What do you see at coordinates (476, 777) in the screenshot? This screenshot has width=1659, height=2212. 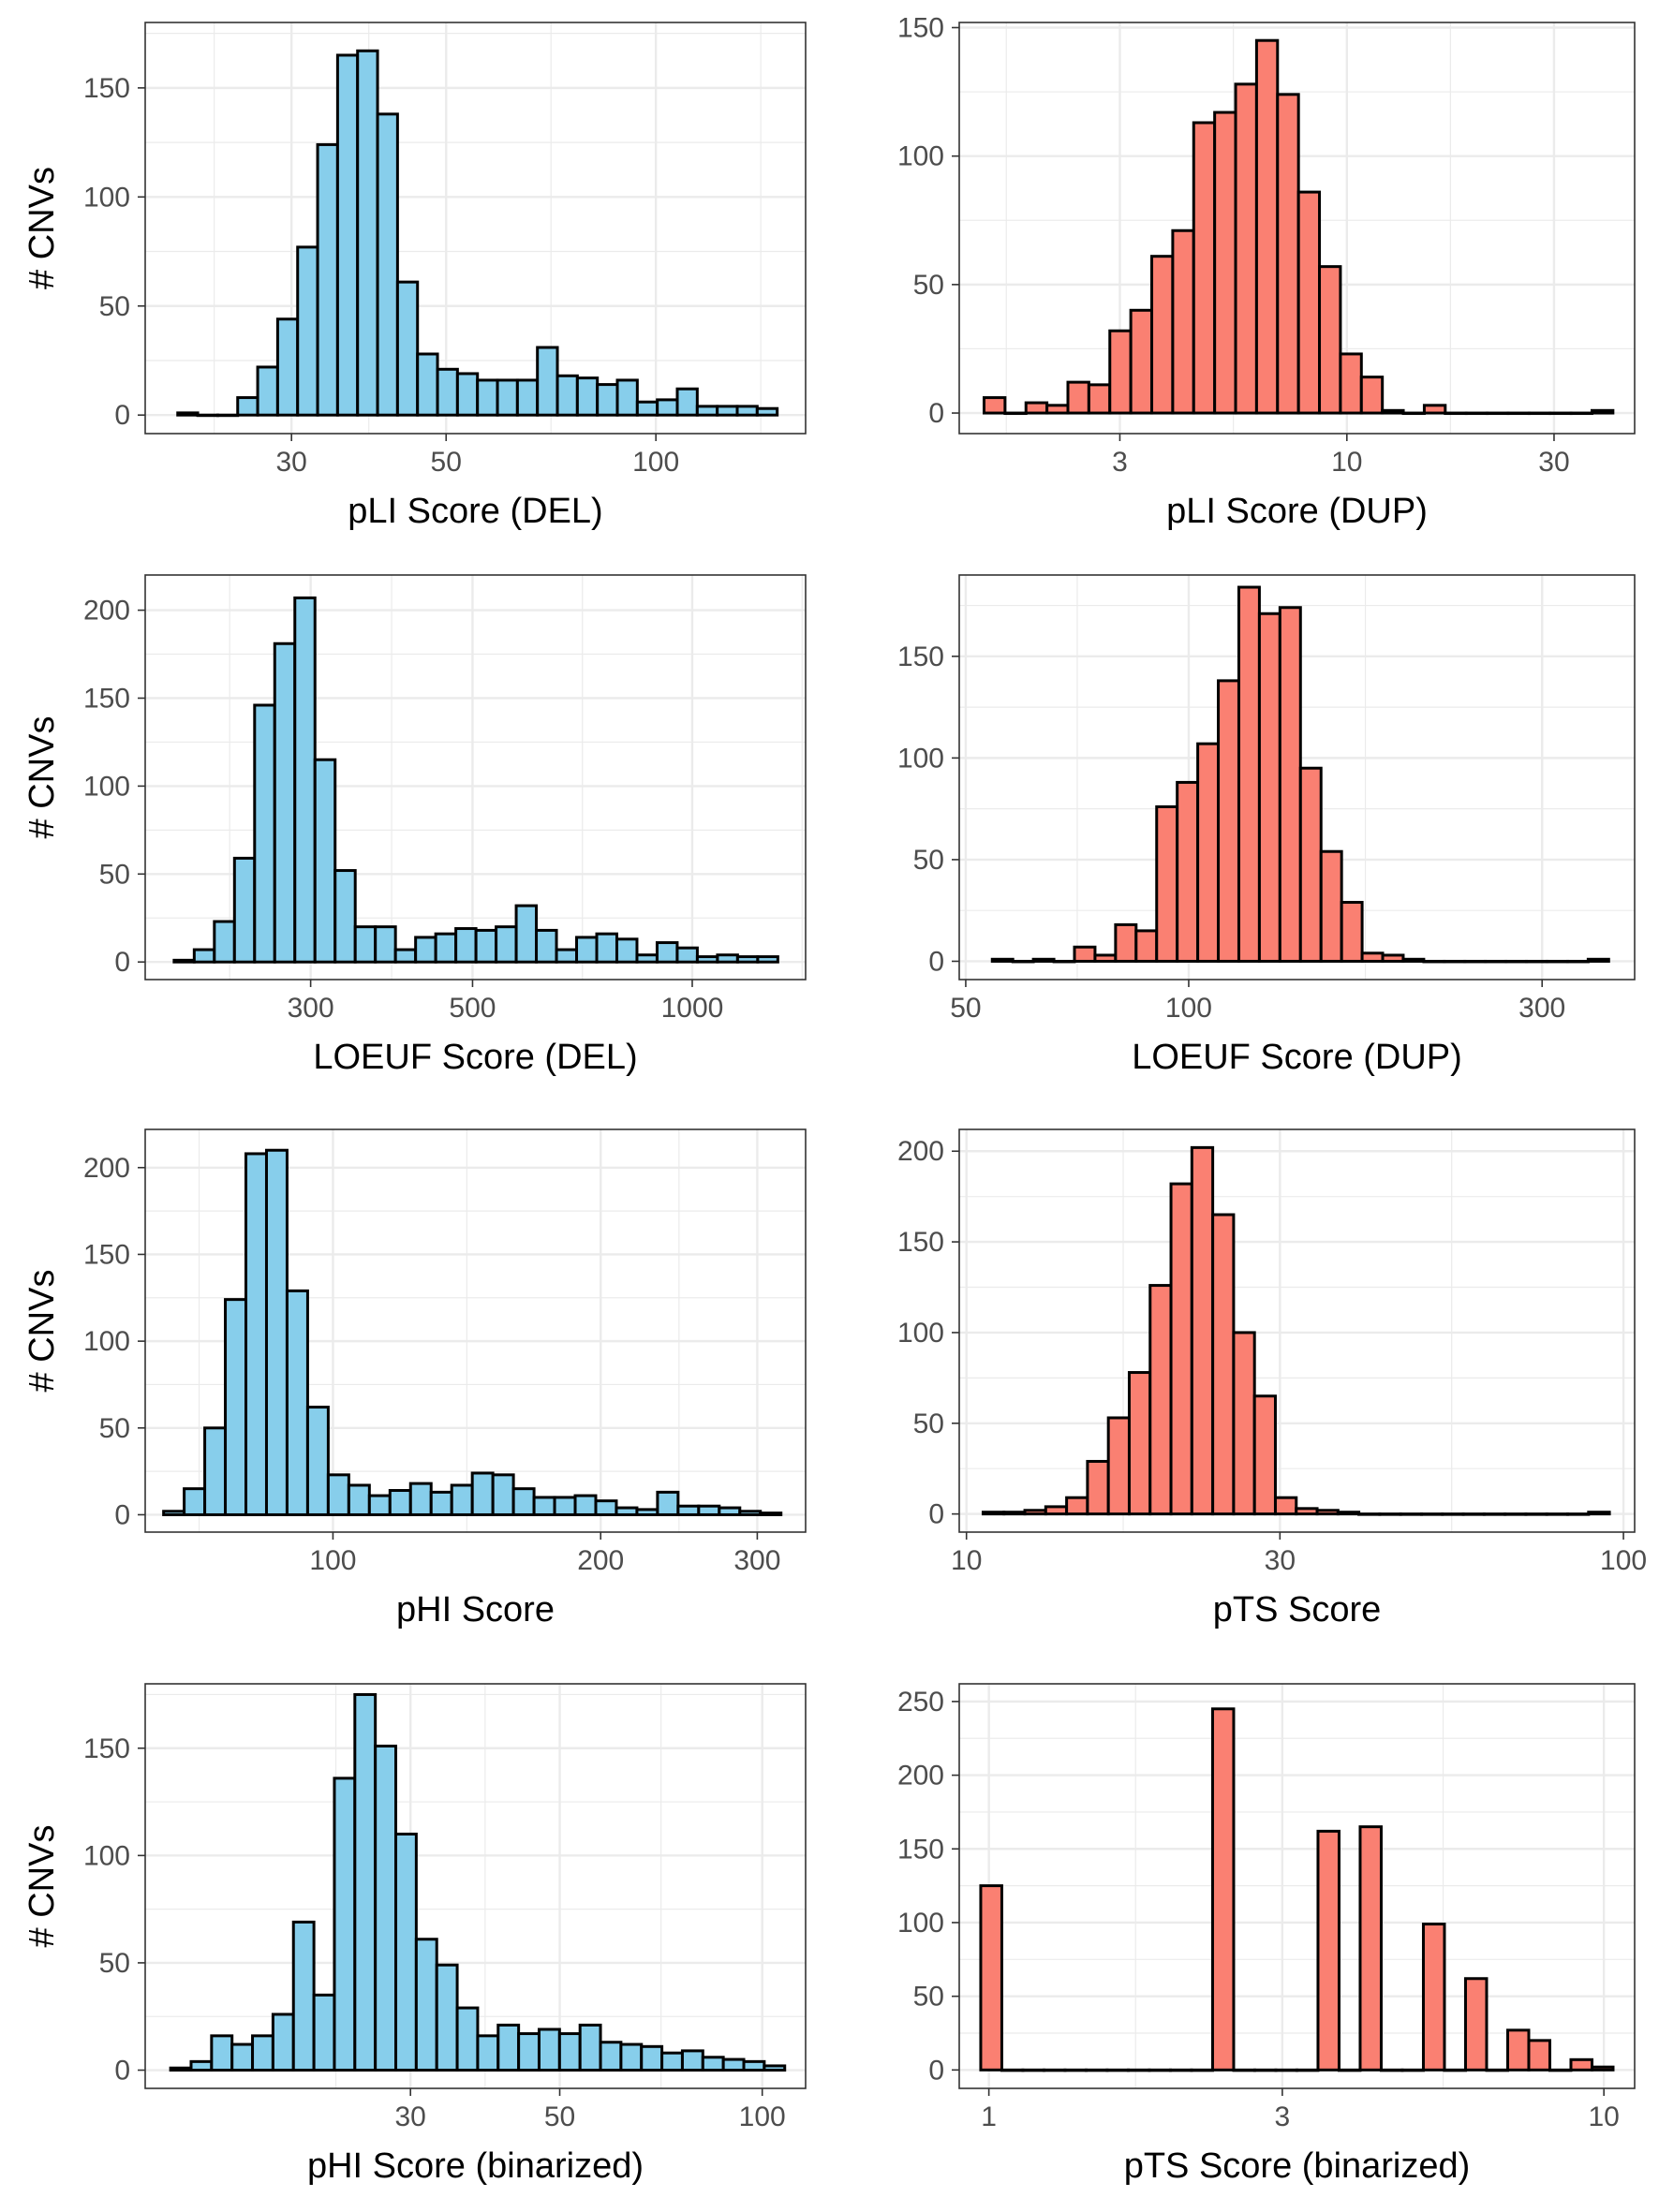 I see `panel-border` at bounding box center [476, 777].